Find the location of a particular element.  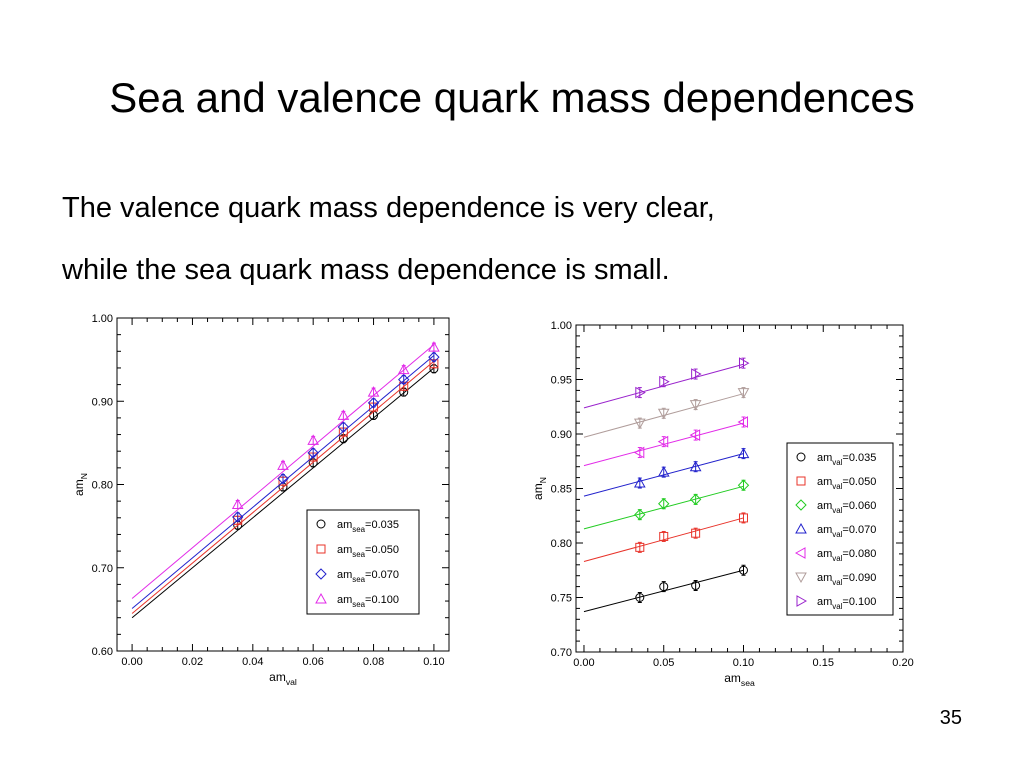

y-tick-label: 0.75 is located at coordinates (561, 599).